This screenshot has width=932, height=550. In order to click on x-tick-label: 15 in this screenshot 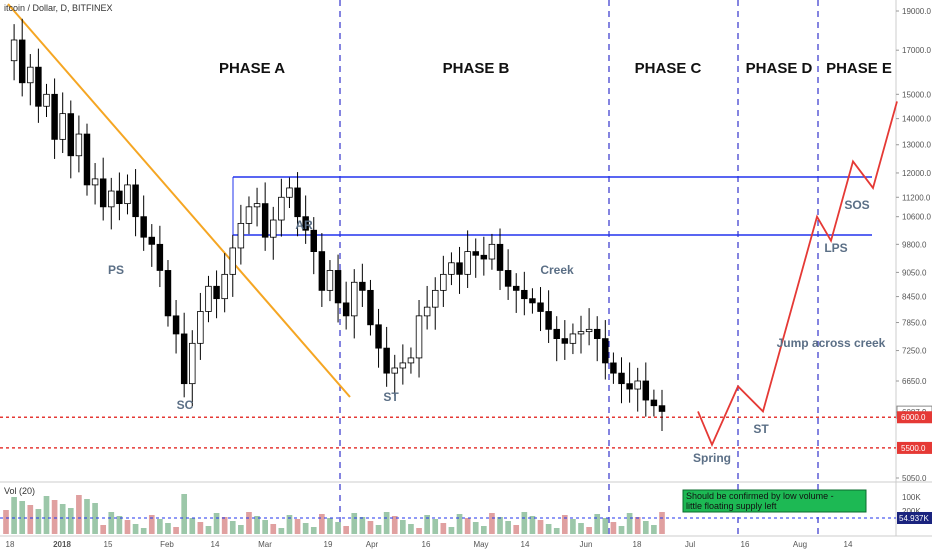, I will do `click(108, 544)`.